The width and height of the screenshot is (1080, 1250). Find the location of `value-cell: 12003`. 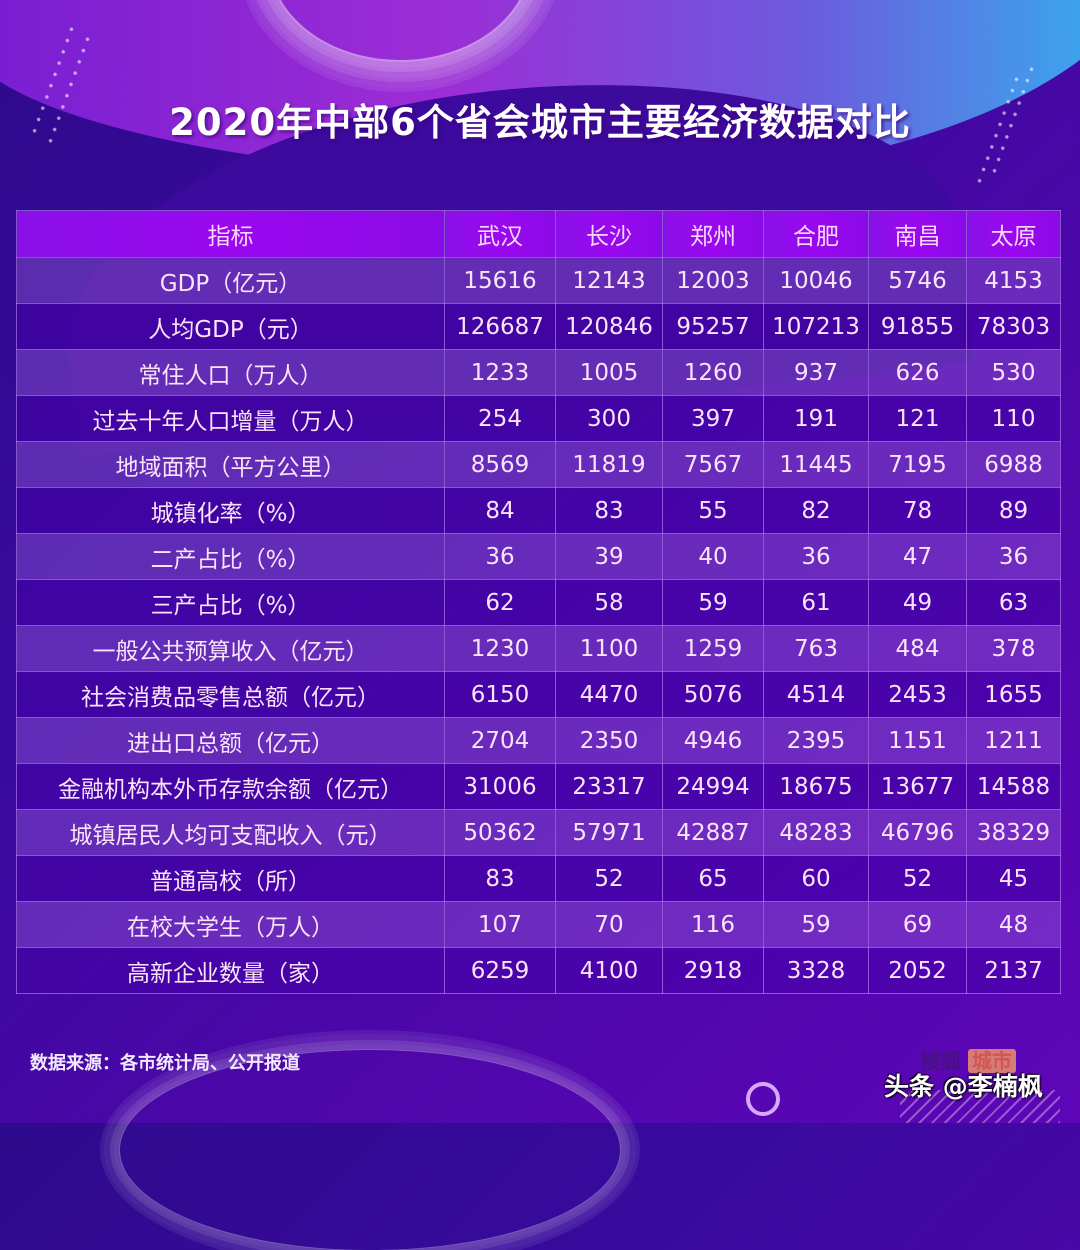

value-cell: 12003 is located at coordinates (713, 280).